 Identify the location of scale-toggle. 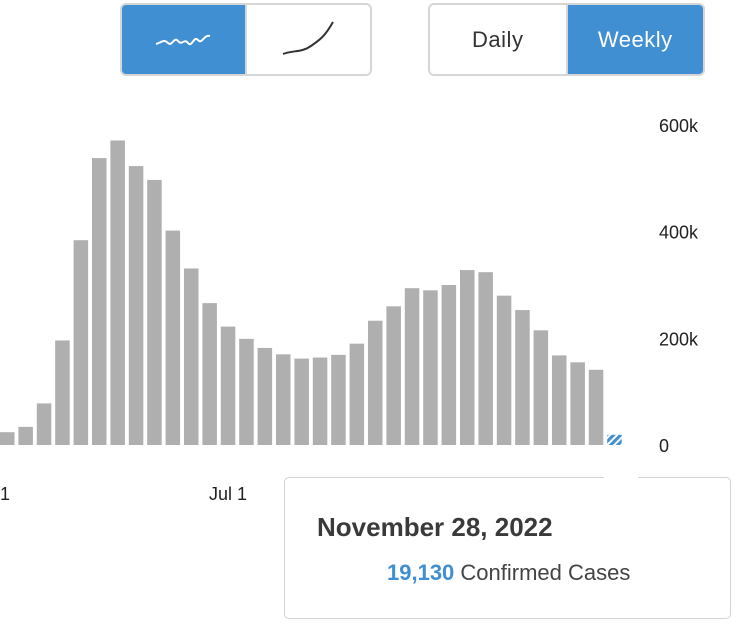
(246, 39).